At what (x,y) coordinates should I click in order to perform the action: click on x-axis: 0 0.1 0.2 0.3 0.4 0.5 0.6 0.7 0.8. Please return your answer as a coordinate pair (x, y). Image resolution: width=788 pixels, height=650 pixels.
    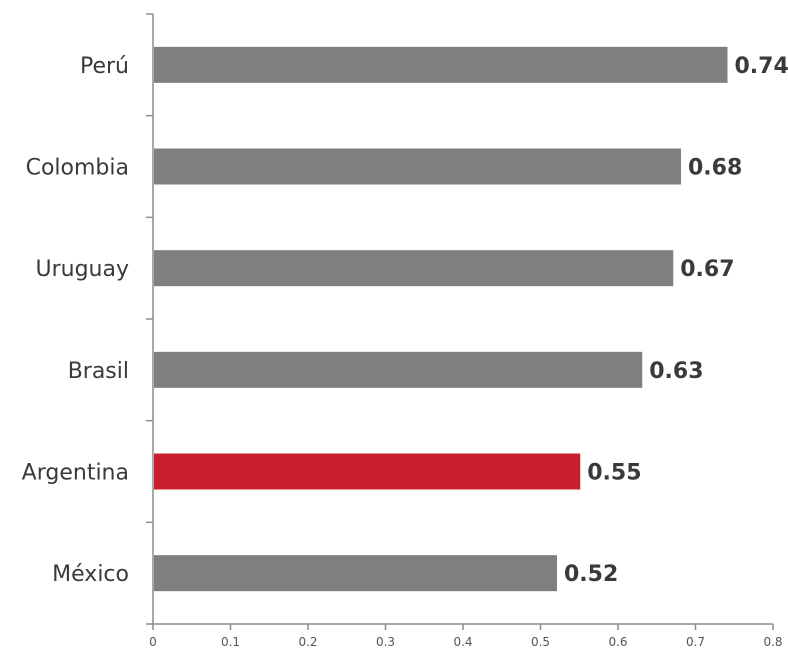
    Looking at the image, I should click on (466, 636).